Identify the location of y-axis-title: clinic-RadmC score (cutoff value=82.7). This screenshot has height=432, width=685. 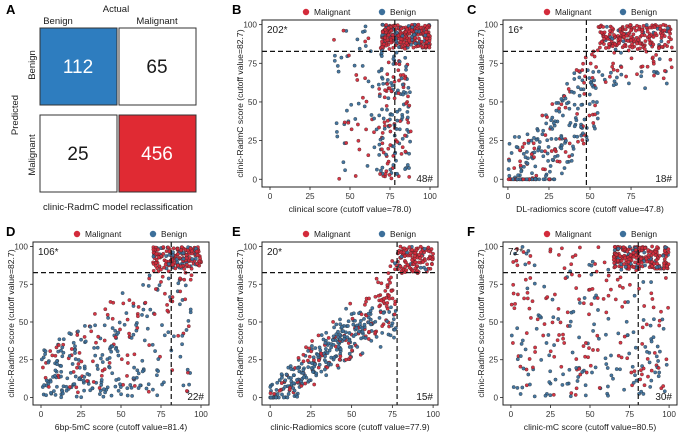
(240, 323).